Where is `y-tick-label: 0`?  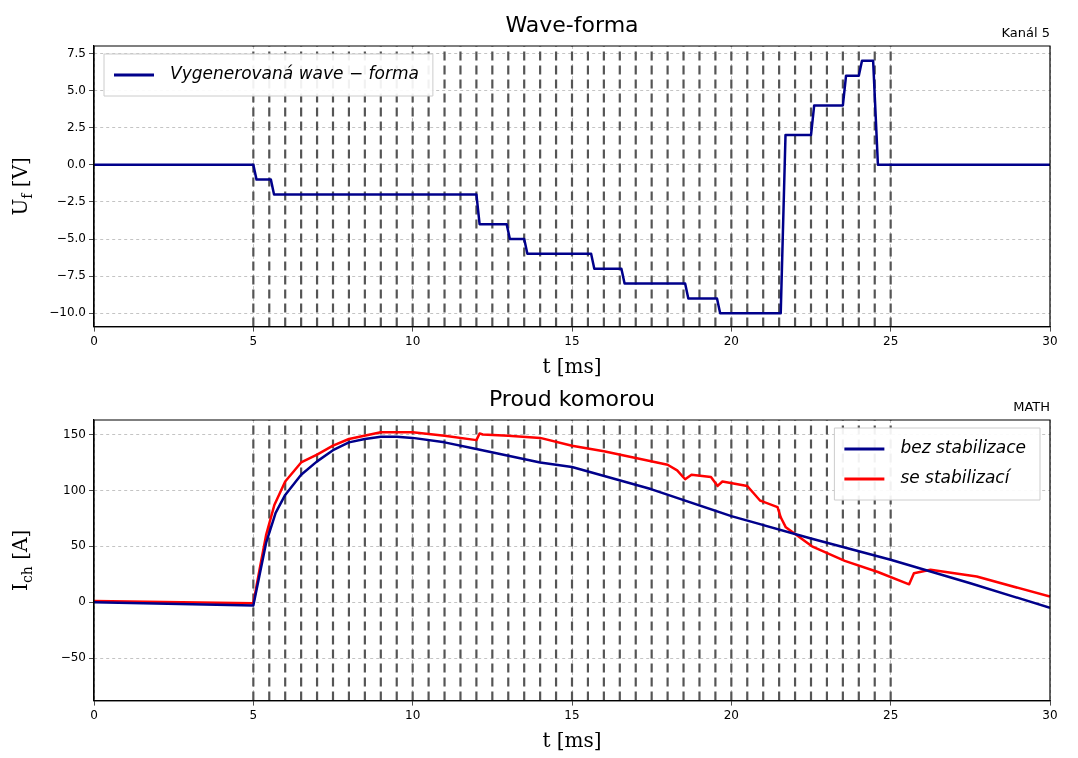 y-tick-label: 0 is located at coordinates (82, 601).